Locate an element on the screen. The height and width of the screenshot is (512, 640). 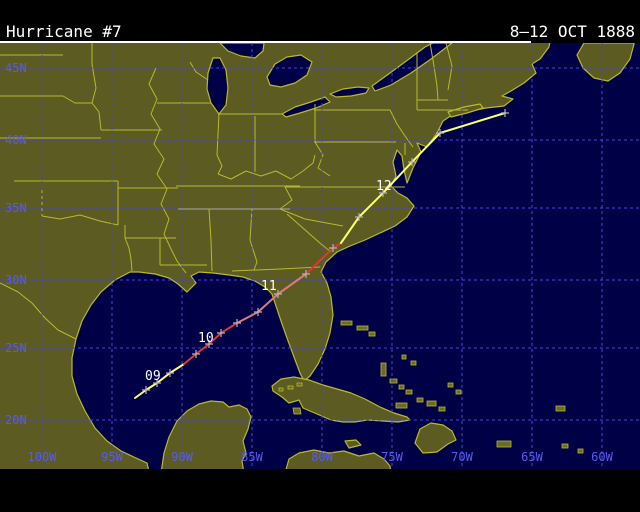
island-isle-of-youth is located at coordinates (297, 411).